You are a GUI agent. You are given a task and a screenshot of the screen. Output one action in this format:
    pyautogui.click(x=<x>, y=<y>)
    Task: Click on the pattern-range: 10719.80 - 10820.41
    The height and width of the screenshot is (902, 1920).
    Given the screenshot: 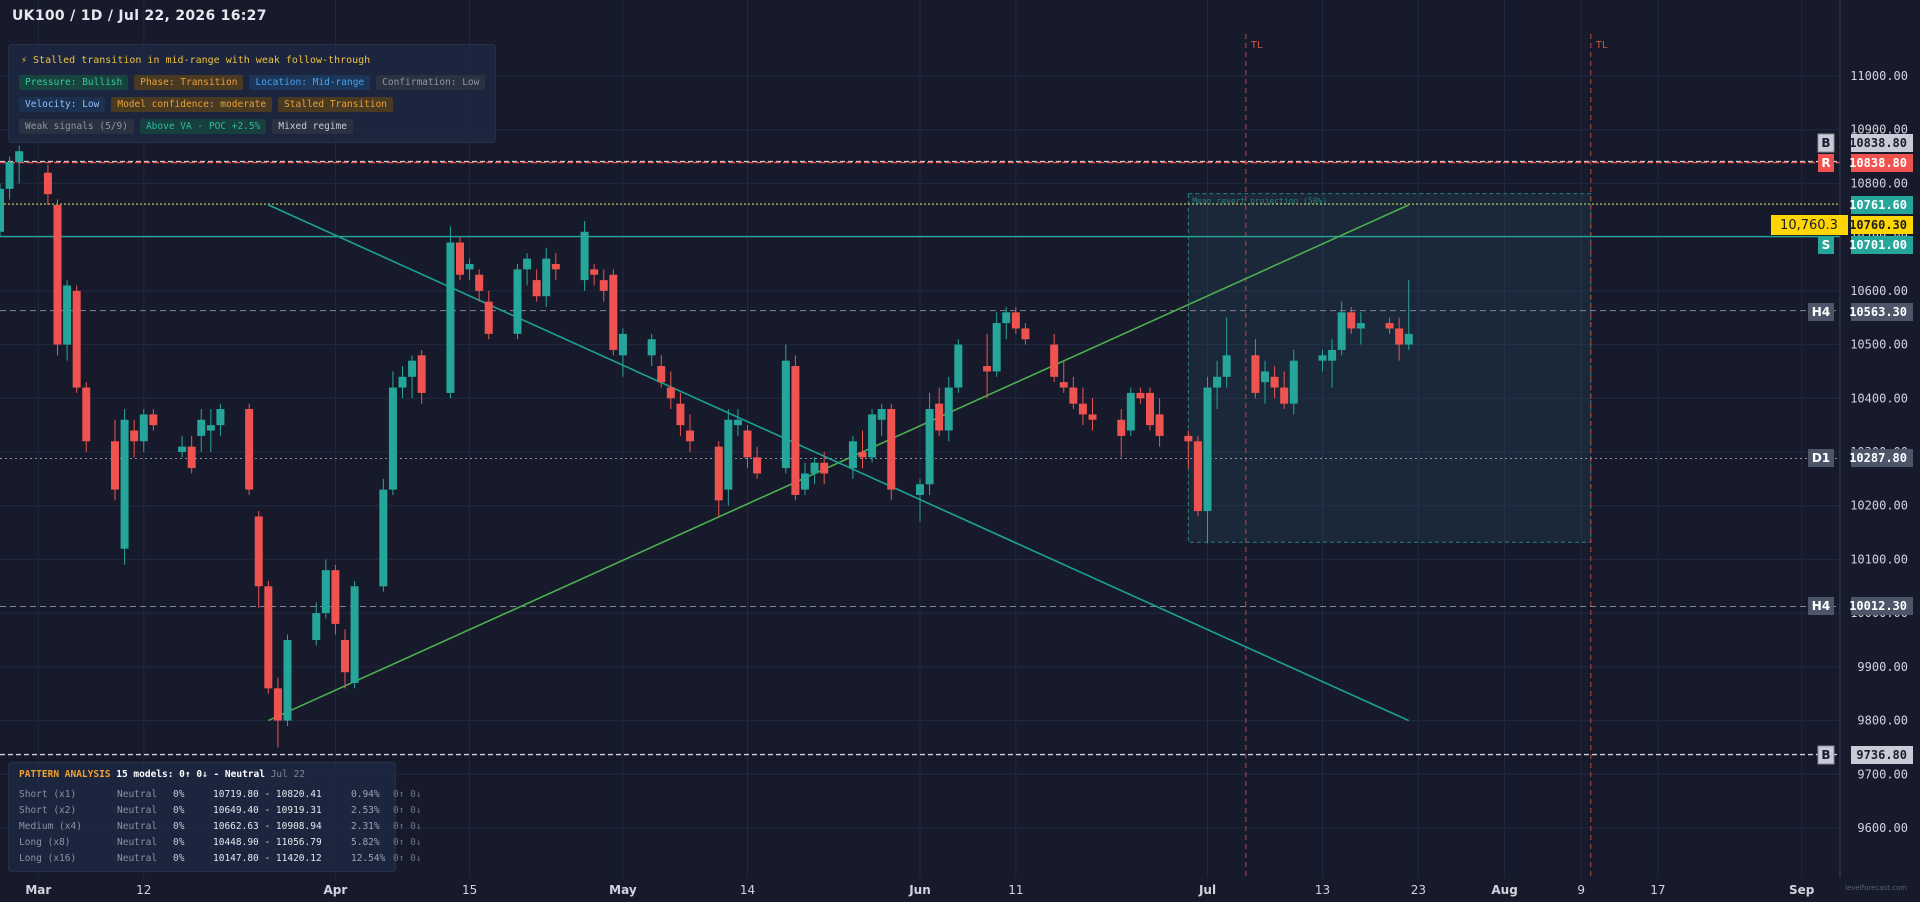 What is the action you would take?
    pyautogui.click(x=267, y=794)
    